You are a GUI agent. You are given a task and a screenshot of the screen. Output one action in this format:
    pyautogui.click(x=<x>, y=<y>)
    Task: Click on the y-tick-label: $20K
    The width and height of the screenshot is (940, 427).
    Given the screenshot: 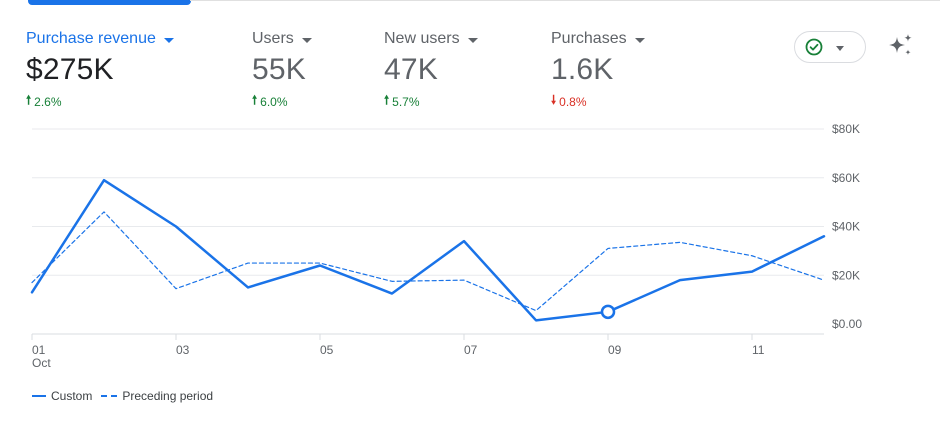 What is the action you would take?
    pyautogui.click(x=846, y=275)
    